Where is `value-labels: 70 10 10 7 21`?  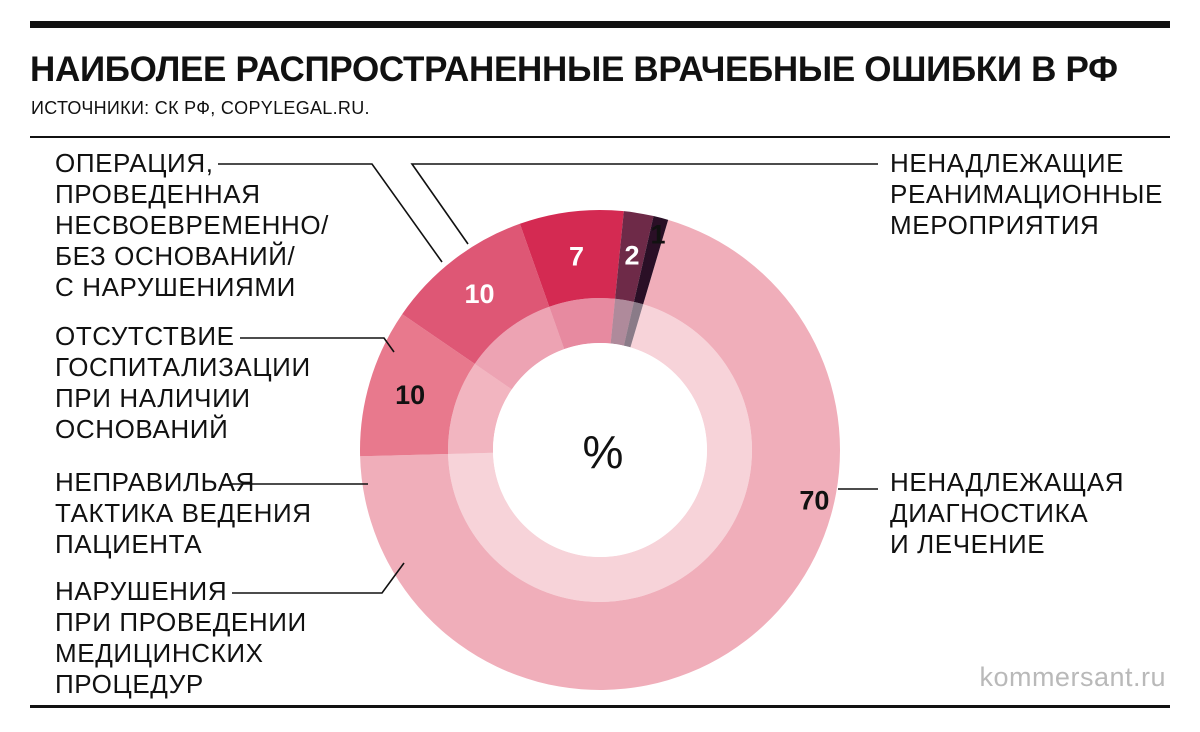 value-labels: 70 10 10 7 21 is located at coordinates (612, 368).